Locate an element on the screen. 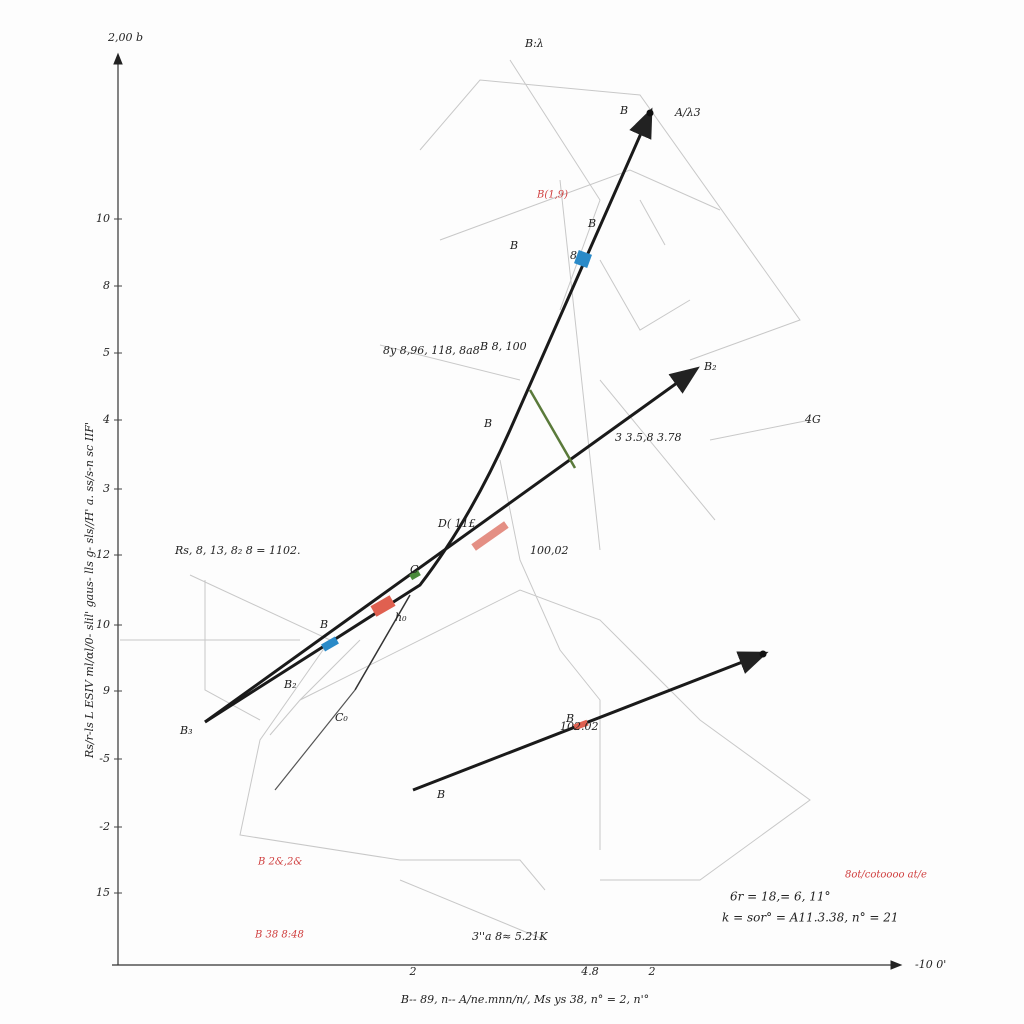  label: 8 is located at coordinates (573, 255).